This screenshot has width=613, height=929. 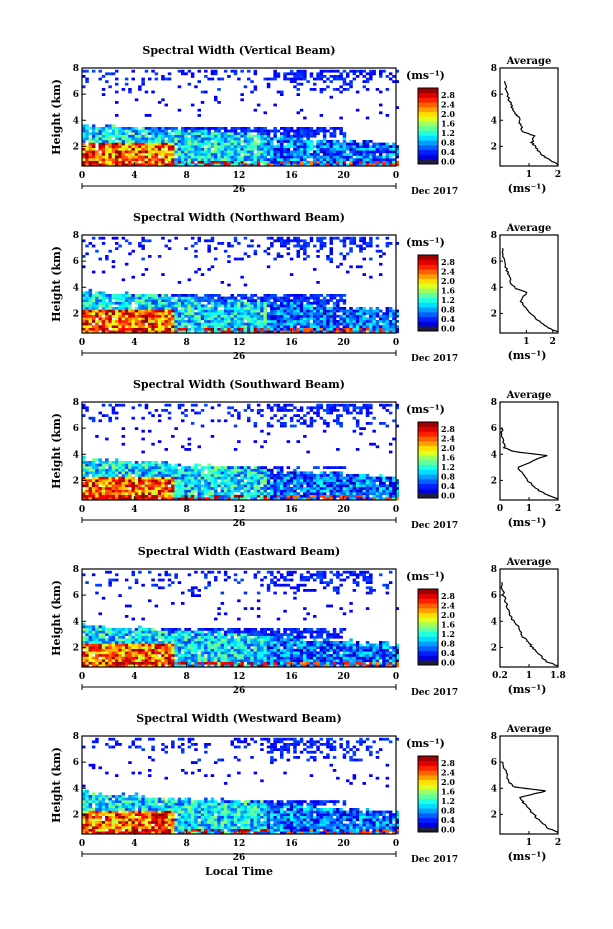 What do you see at coordinates (448, 439) in the screenshot?
I see `colorbar-tick-label: 2.4` at bounding box center [448, 439].